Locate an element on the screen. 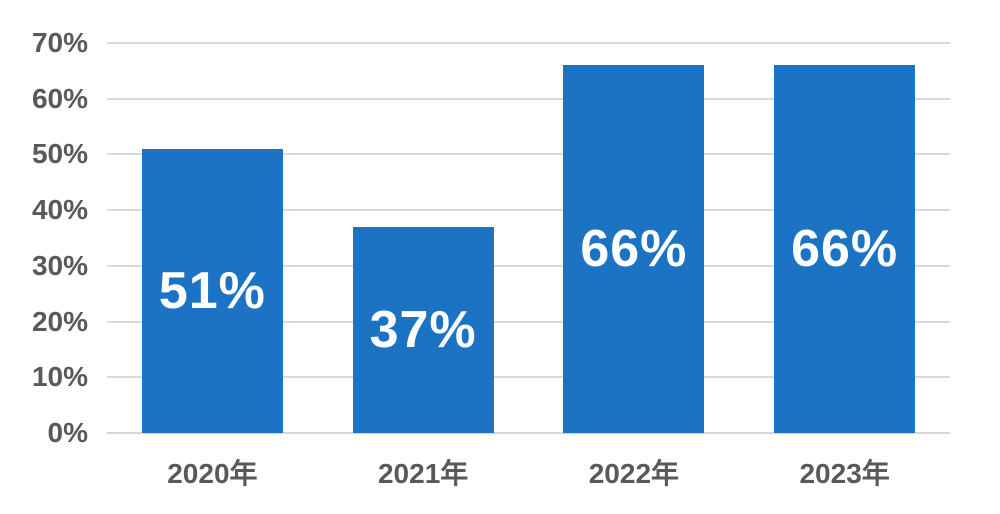  y-tick-label: 20% is located at coordinates (59, 321).